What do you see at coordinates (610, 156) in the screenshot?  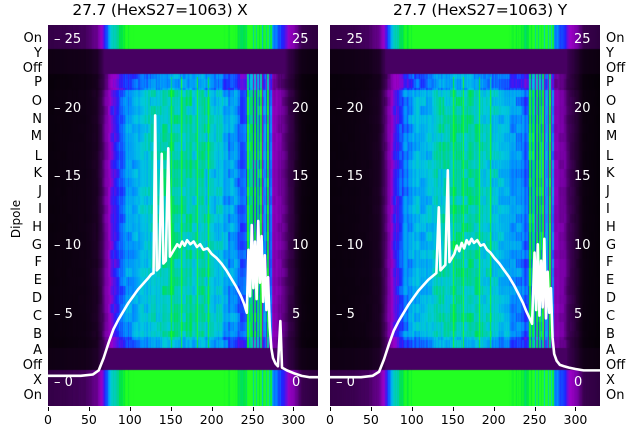 I see `category-tick-l: L` at bounding box center [610, 156].